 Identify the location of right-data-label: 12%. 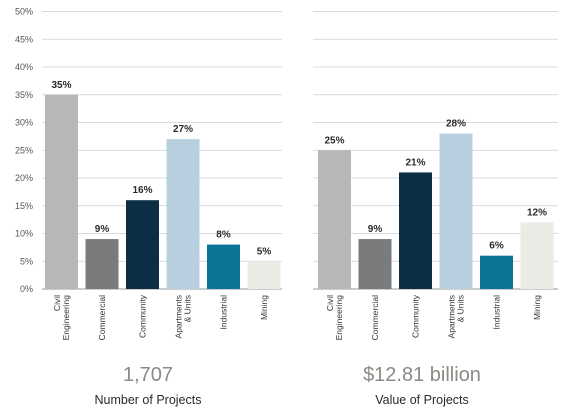
(537, 212).